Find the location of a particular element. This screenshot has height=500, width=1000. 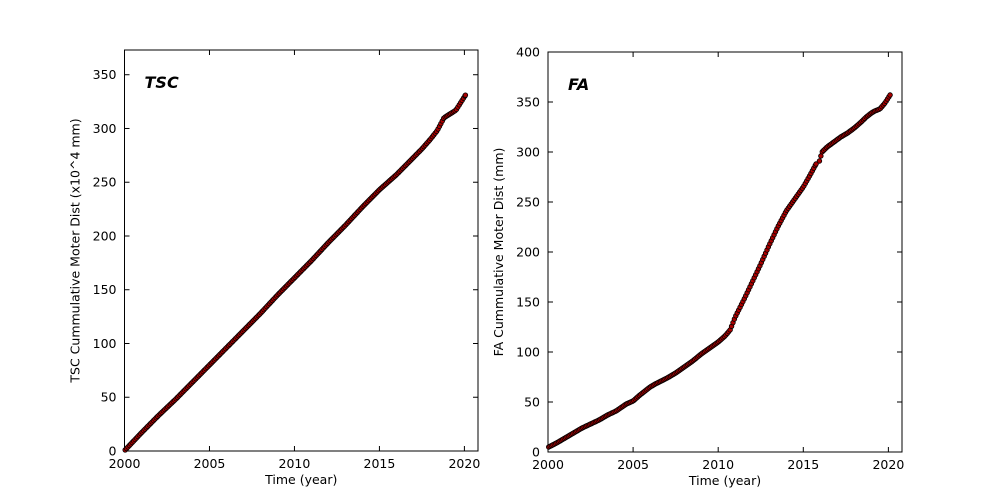

tsc-xtick-label: 2005 is located at coordinates (210, 463).